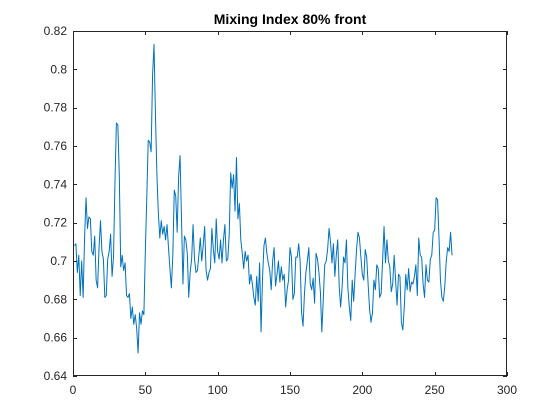  Describe the element at coordinates (58, 261) in the screenshot. I see `y-tick-label: 0.7` at that location.